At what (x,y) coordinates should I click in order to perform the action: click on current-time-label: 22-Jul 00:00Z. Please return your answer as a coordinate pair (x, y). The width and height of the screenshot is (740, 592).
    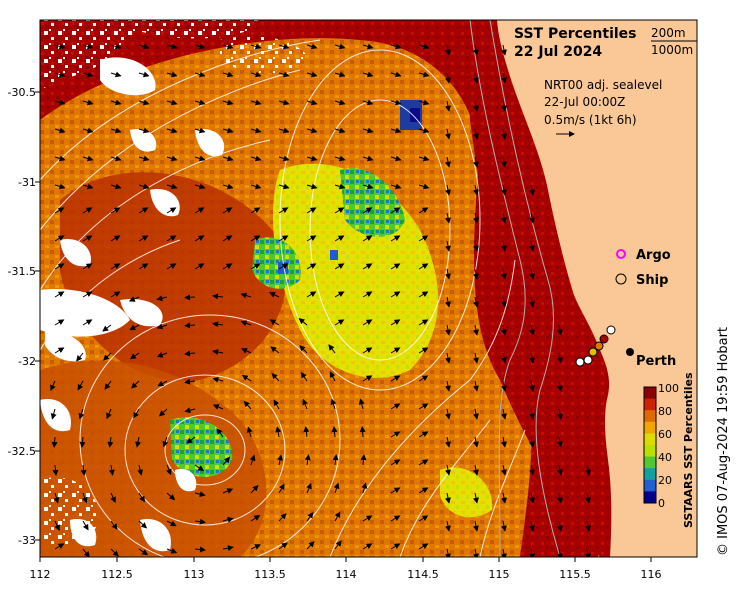
    Looking at the image, I should click on (584, 102).